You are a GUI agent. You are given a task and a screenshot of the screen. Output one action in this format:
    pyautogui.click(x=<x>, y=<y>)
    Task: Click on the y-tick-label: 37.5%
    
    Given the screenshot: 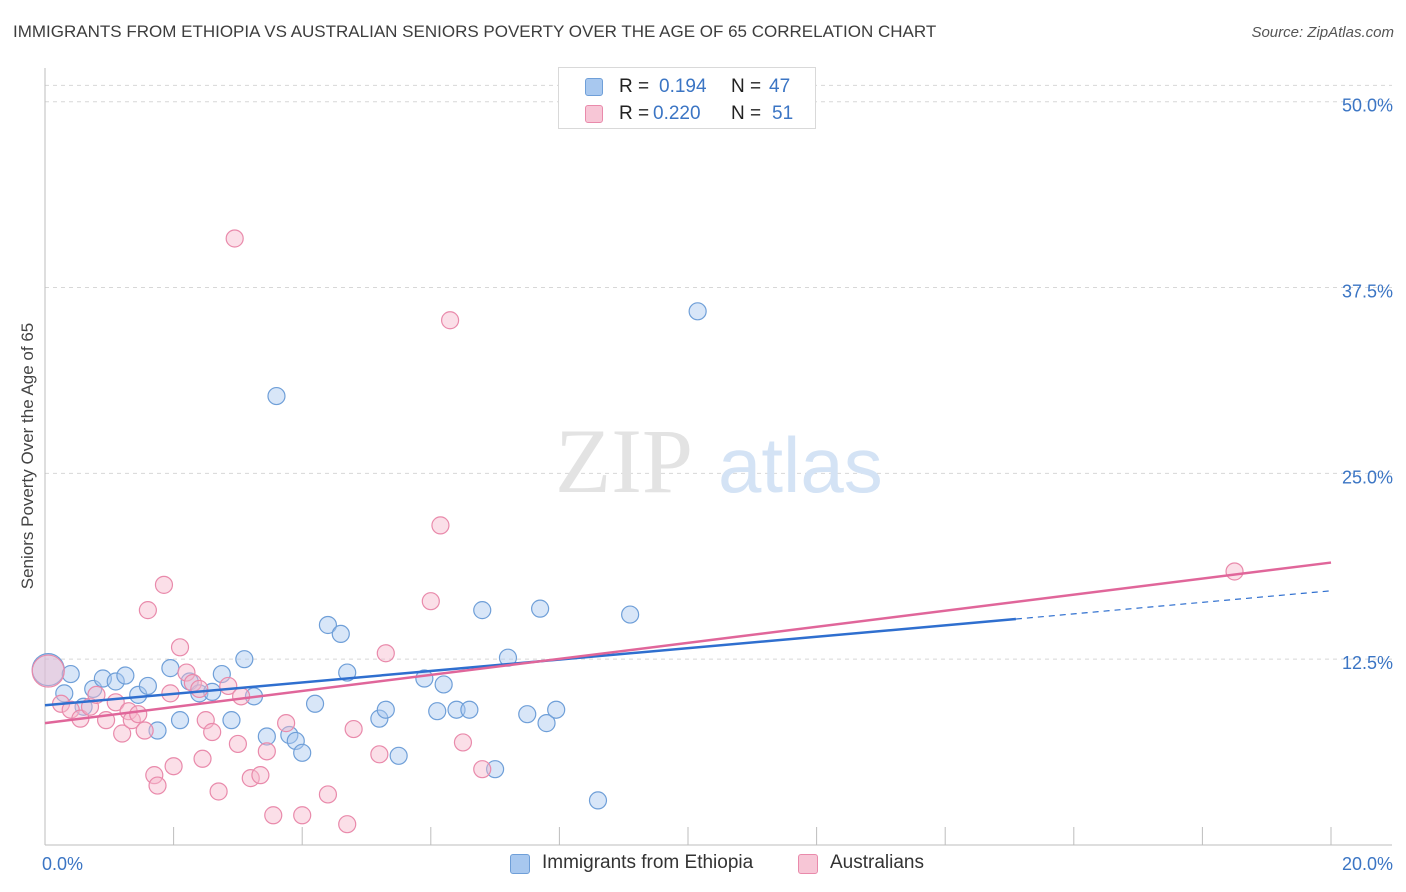 What is the action you would take?
    pyautogui.click(x=1367, y=292)
    